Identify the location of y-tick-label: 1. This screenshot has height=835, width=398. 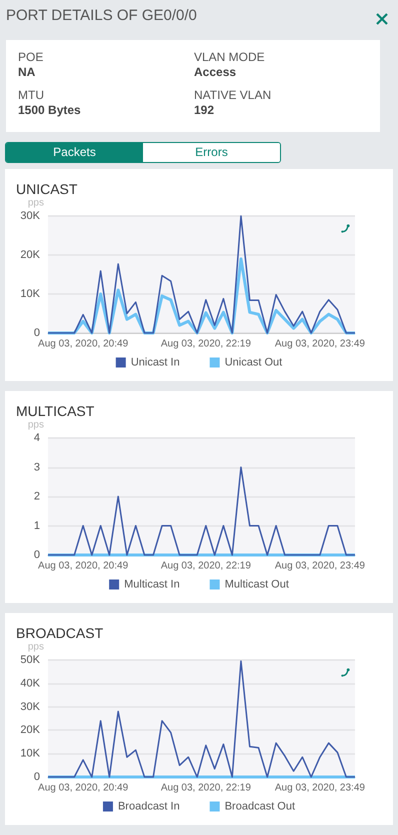
(37, 526).